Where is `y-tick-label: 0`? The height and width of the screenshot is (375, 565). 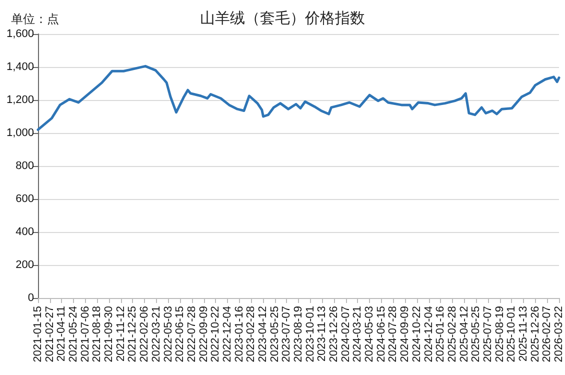 y-tick-label: 0 is located at coordinates (31, 298).